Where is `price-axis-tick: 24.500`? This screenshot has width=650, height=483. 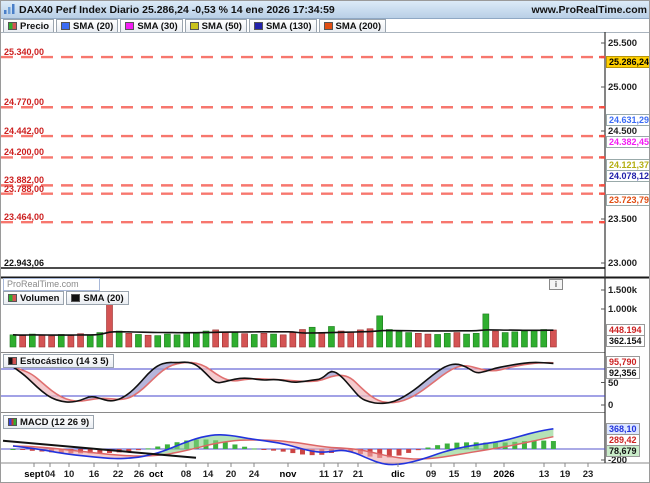
price-axis-tick: 24.500 is located at coordinates (623, 131).